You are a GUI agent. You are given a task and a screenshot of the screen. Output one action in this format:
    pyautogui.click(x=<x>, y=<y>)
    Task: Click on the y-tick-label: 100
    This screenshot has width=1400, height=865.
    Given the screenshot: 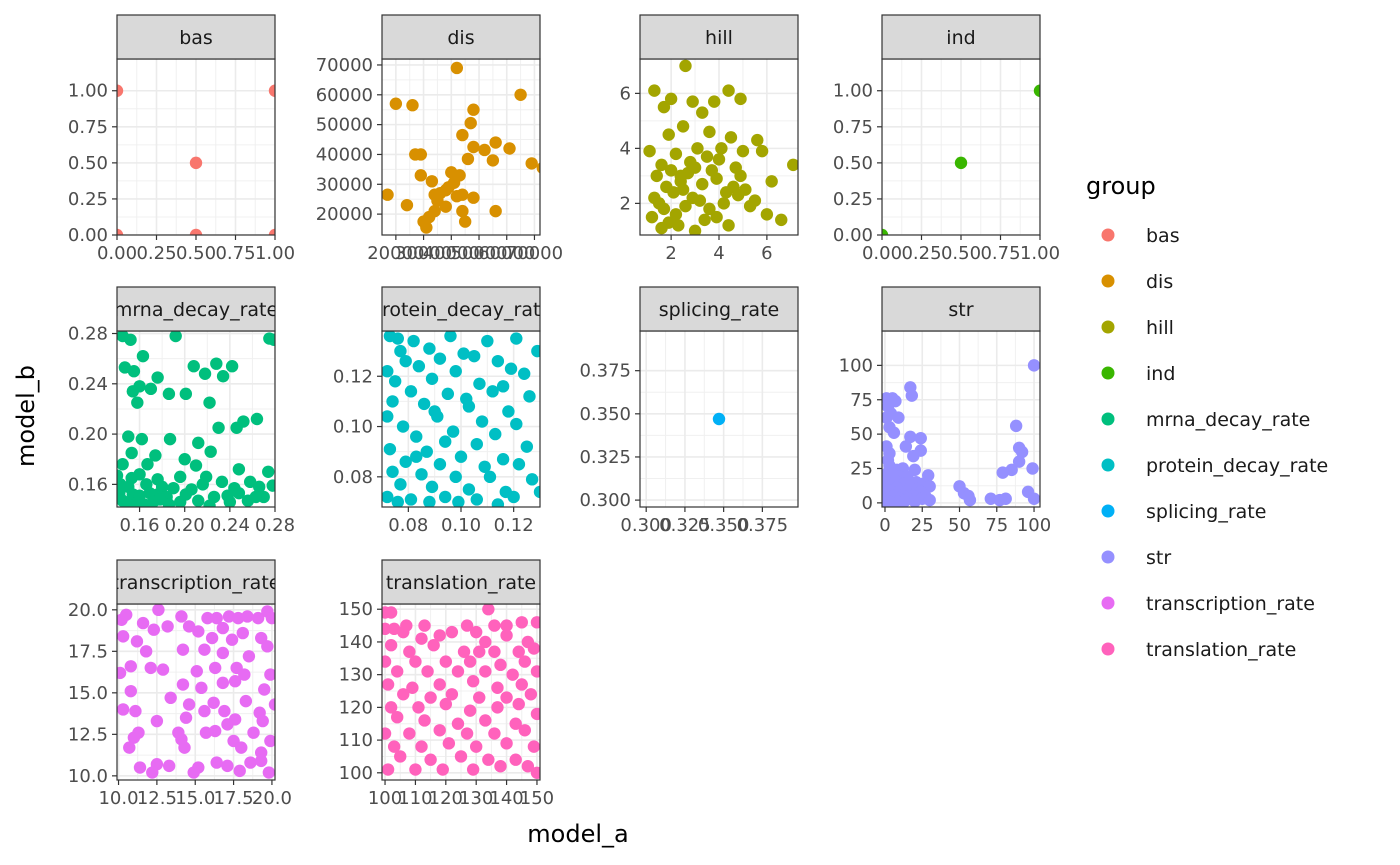 What is the action you would take?
    pyautogui.click(x=356, y=773)
    